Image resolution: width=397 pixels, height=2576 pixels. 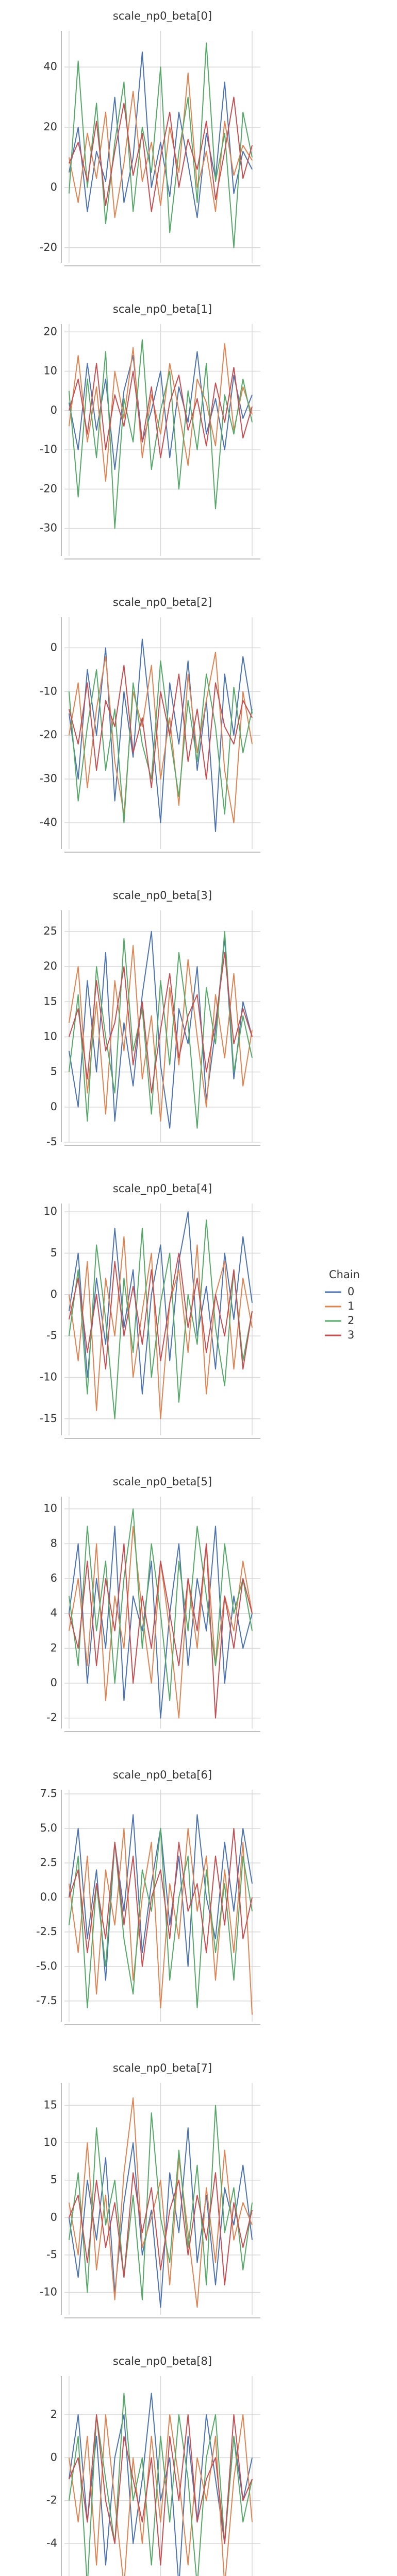 What do you see at coordinates (351, 1320) in the screenshot?
I see `legend-label: 2` at bounding box center [351, 1320].